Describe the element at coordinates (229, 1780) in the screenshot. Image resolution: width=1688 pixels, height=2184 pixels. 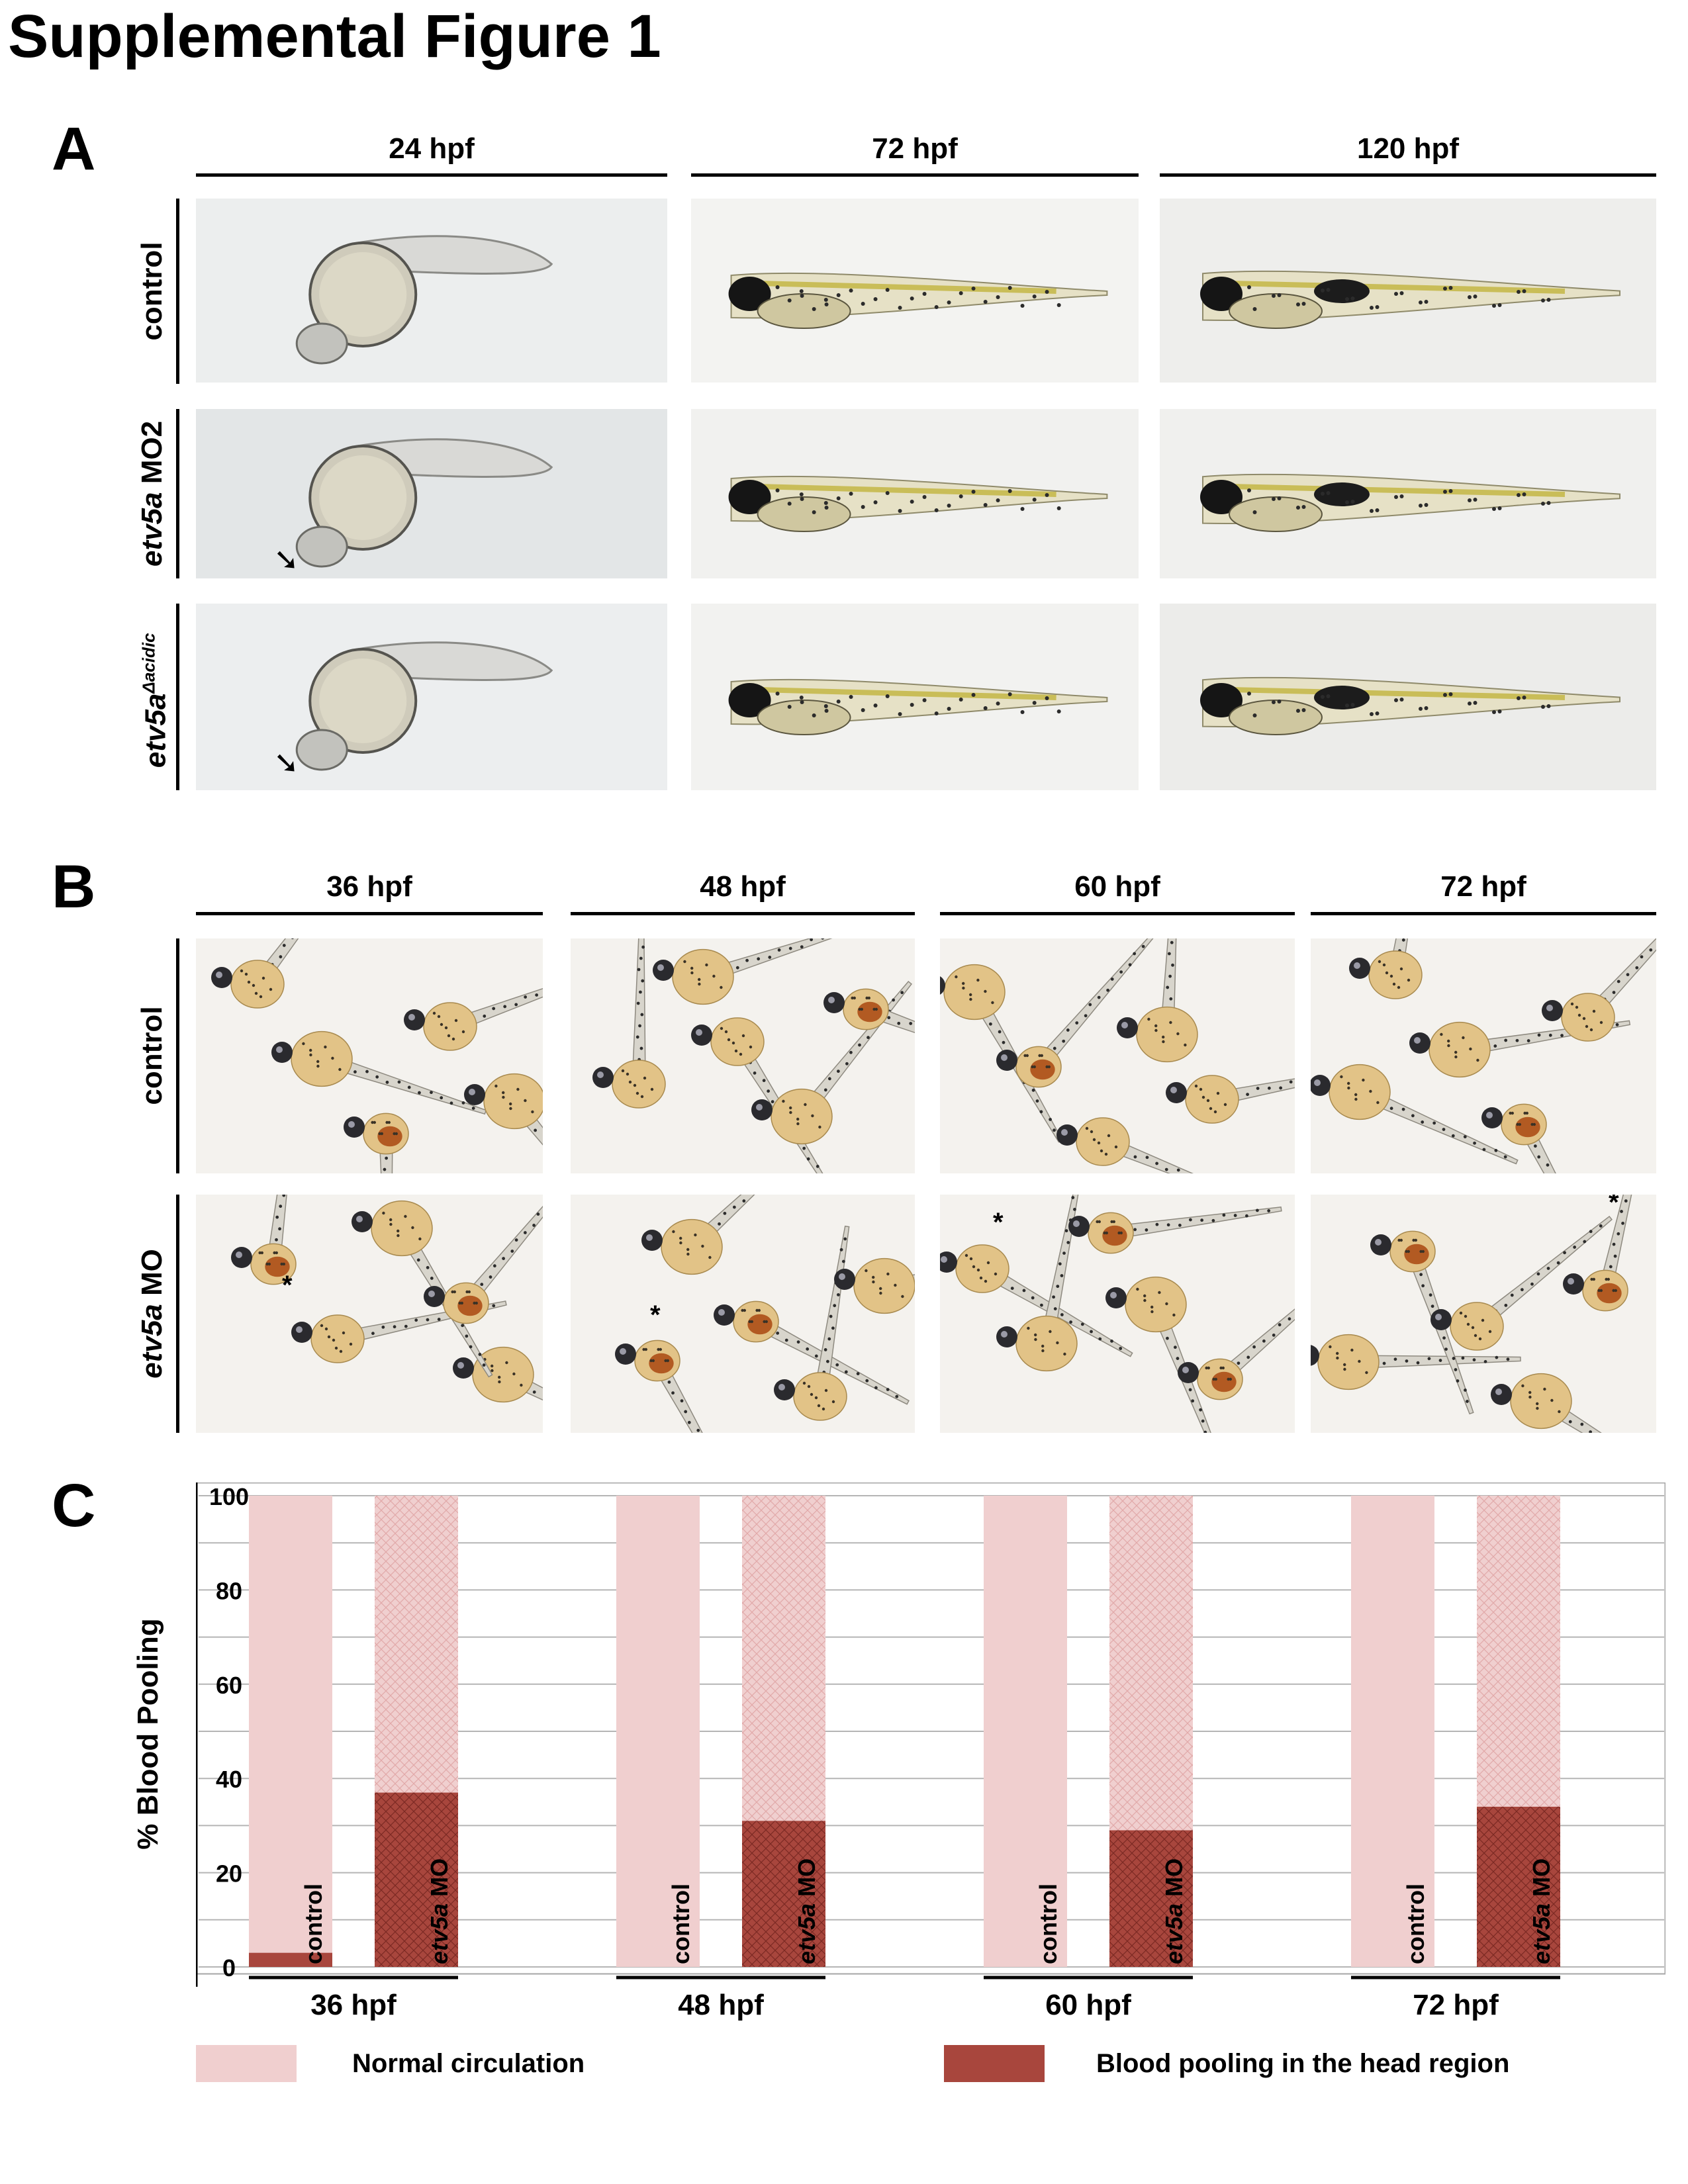
I see `y-tick-label: 40` at that location.